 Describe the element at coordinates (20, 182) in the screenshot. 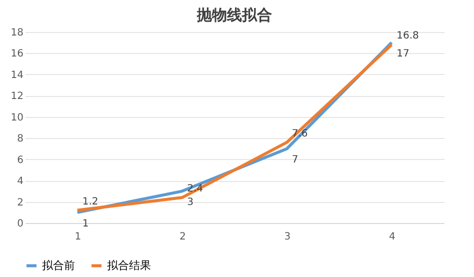

I see `y-tick-label: 4` at that location.